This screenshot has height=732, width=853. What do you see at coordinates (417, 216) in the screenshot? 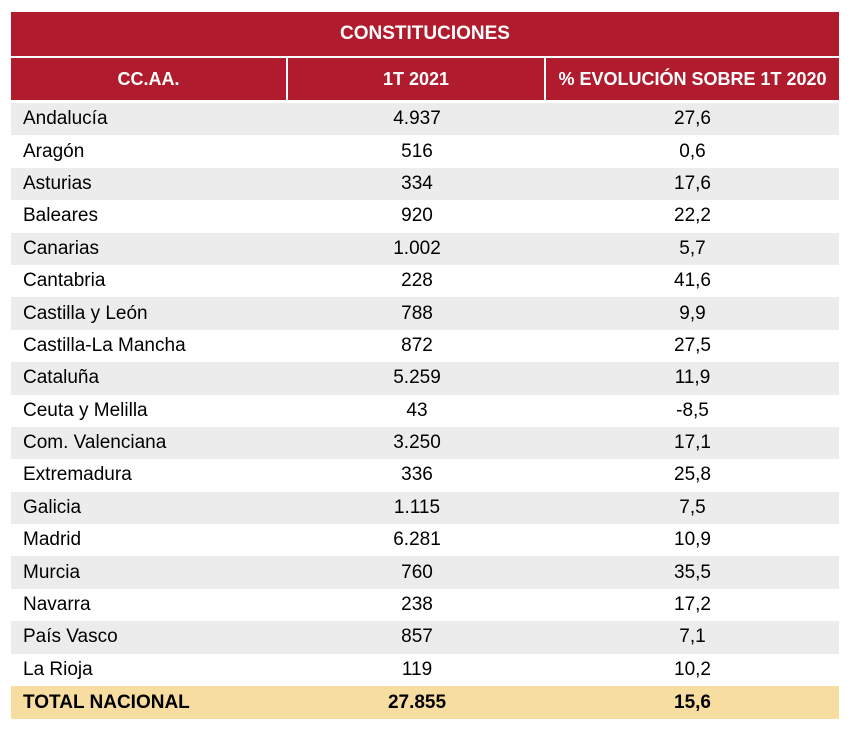
I see `row-value-1t-2021: 920` at bounding box center [417, 216].